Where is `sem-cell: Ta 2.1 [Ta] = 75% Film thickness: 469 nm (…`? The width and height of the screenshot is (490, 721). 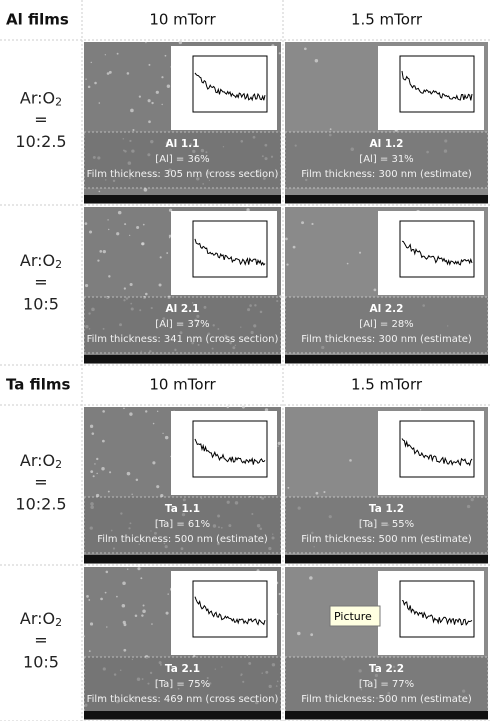
sem-cell: Ta 2.1 [Ta] = 75% Film thickness: 469 nm (… is located at coordinates (182, 643).